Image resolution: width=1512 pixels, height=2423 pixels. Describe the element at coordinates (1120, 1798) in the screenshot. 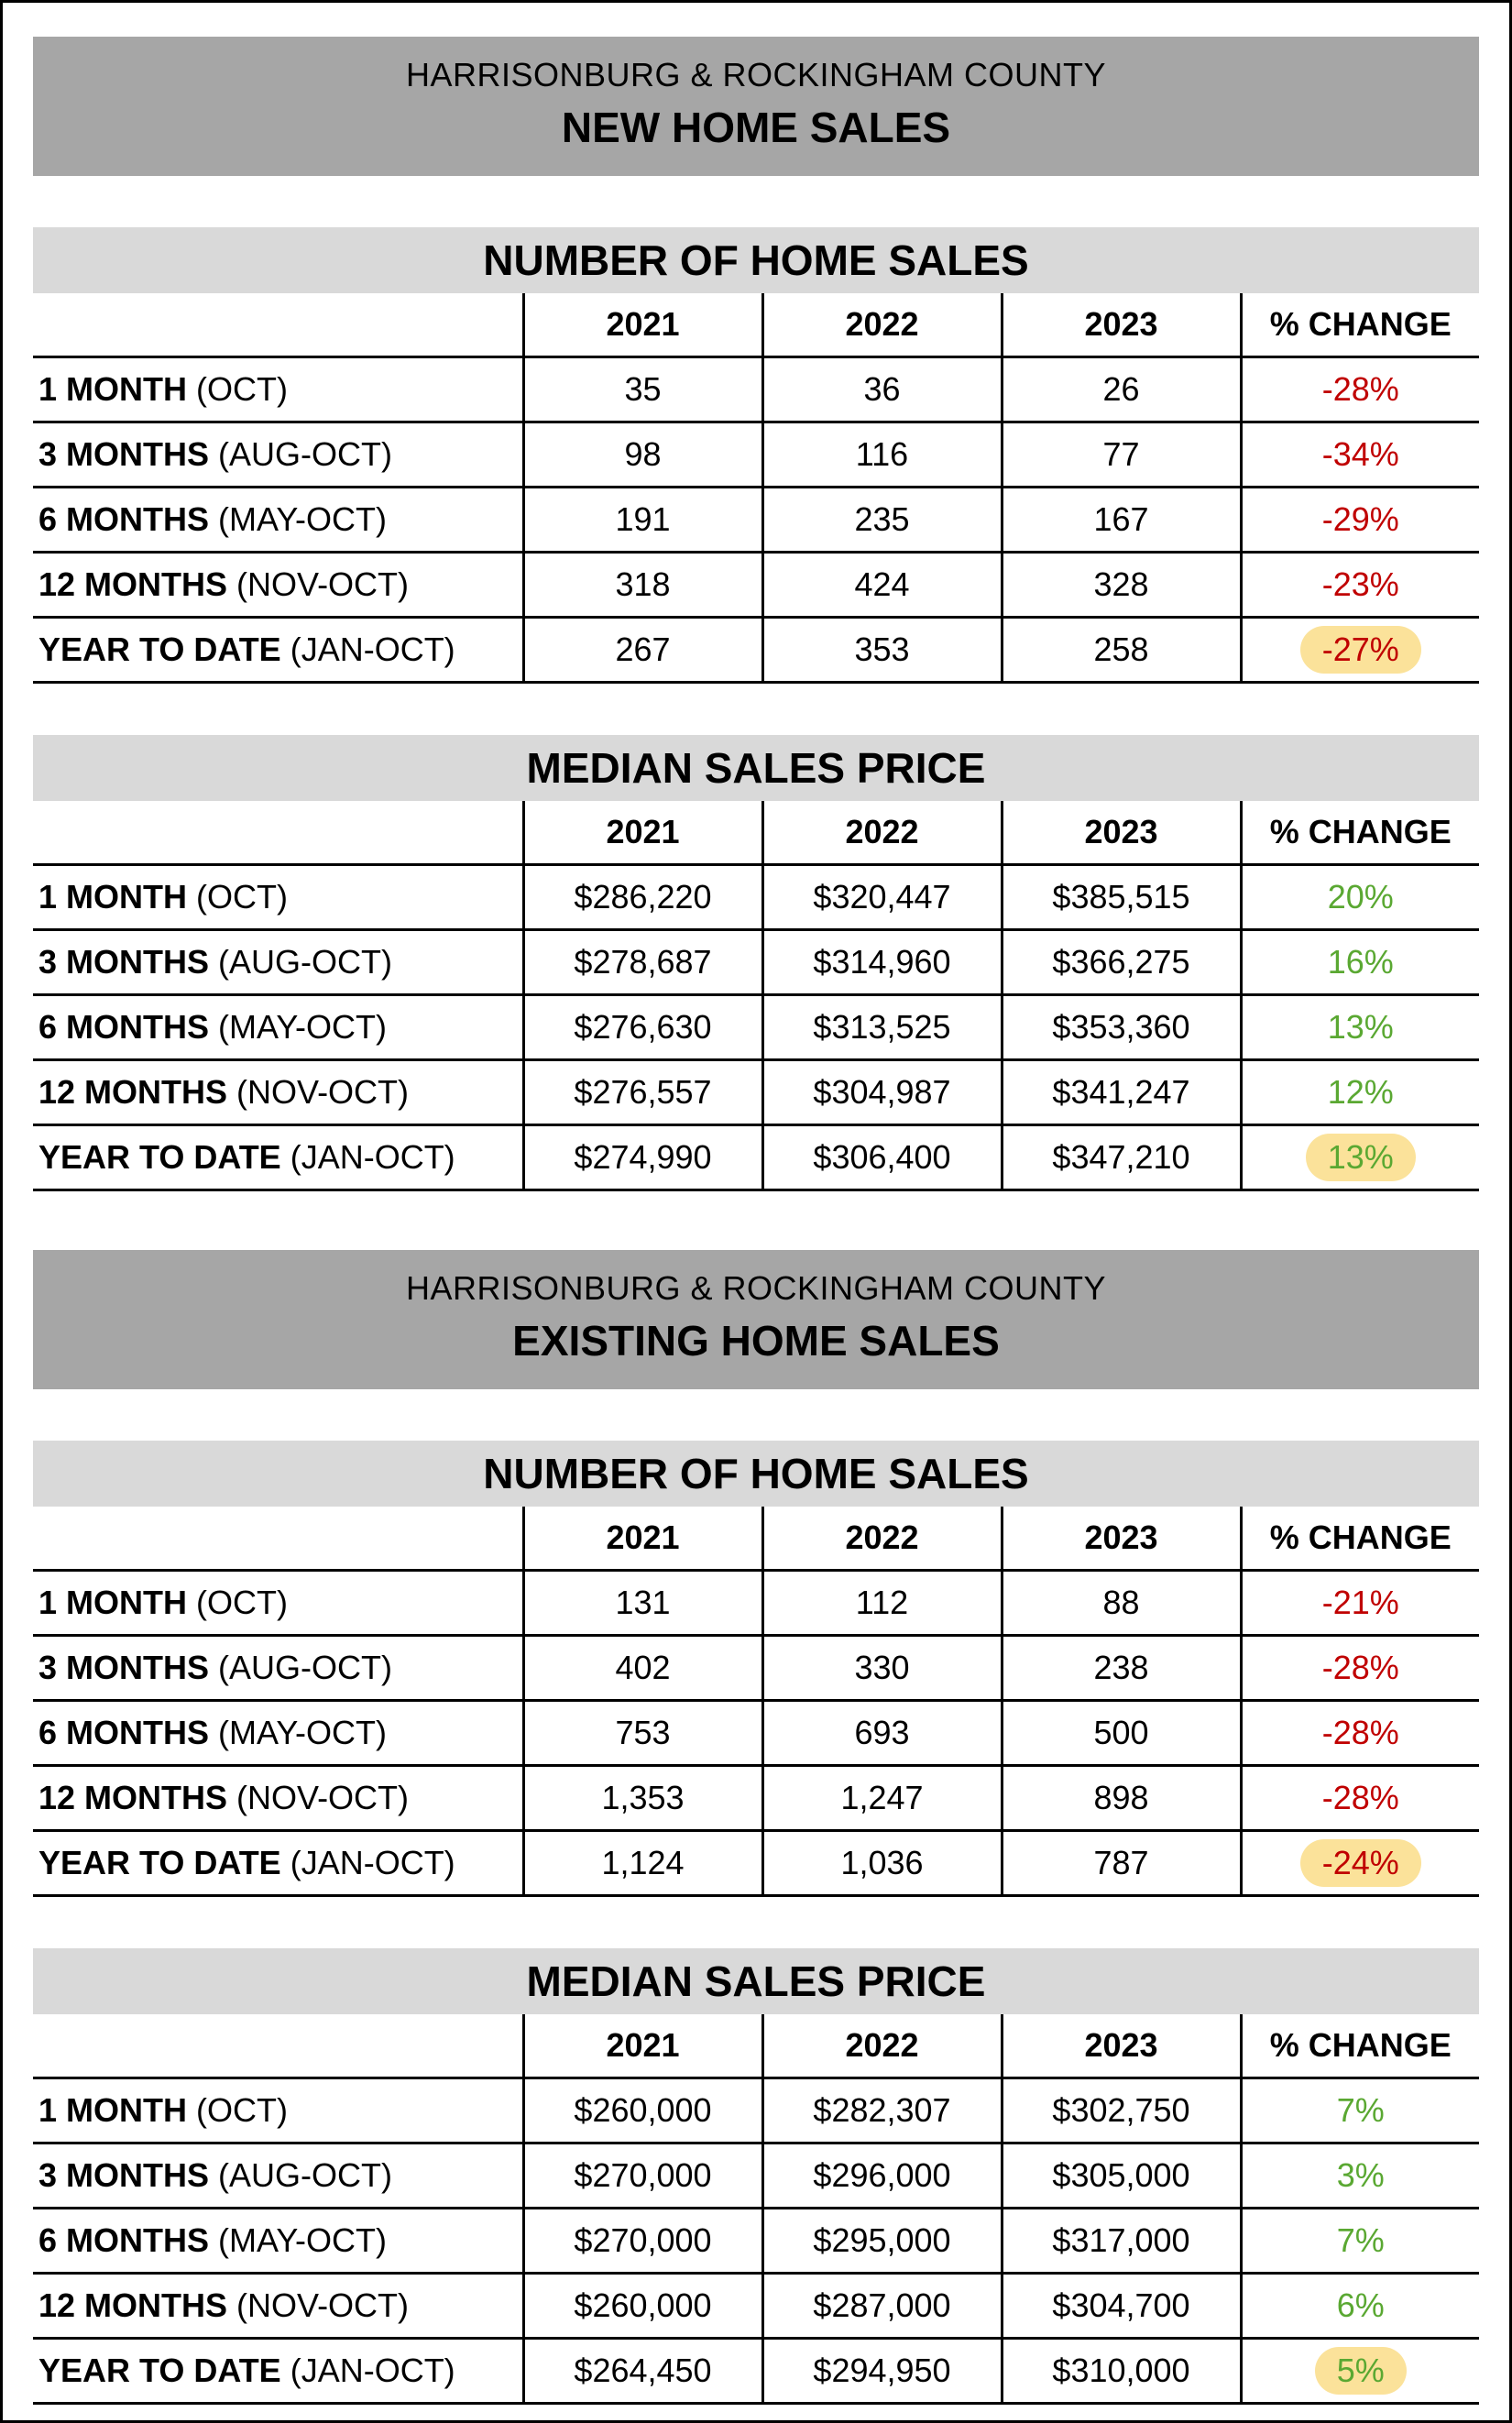

I see `value-2023: 898` at that location.